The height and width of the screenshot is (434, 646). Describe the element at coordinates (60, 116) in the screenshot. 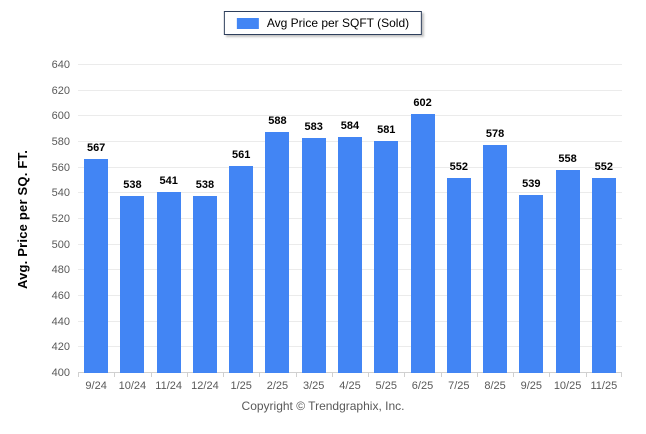

I see `y-axis-tick-label: 600` at that location.